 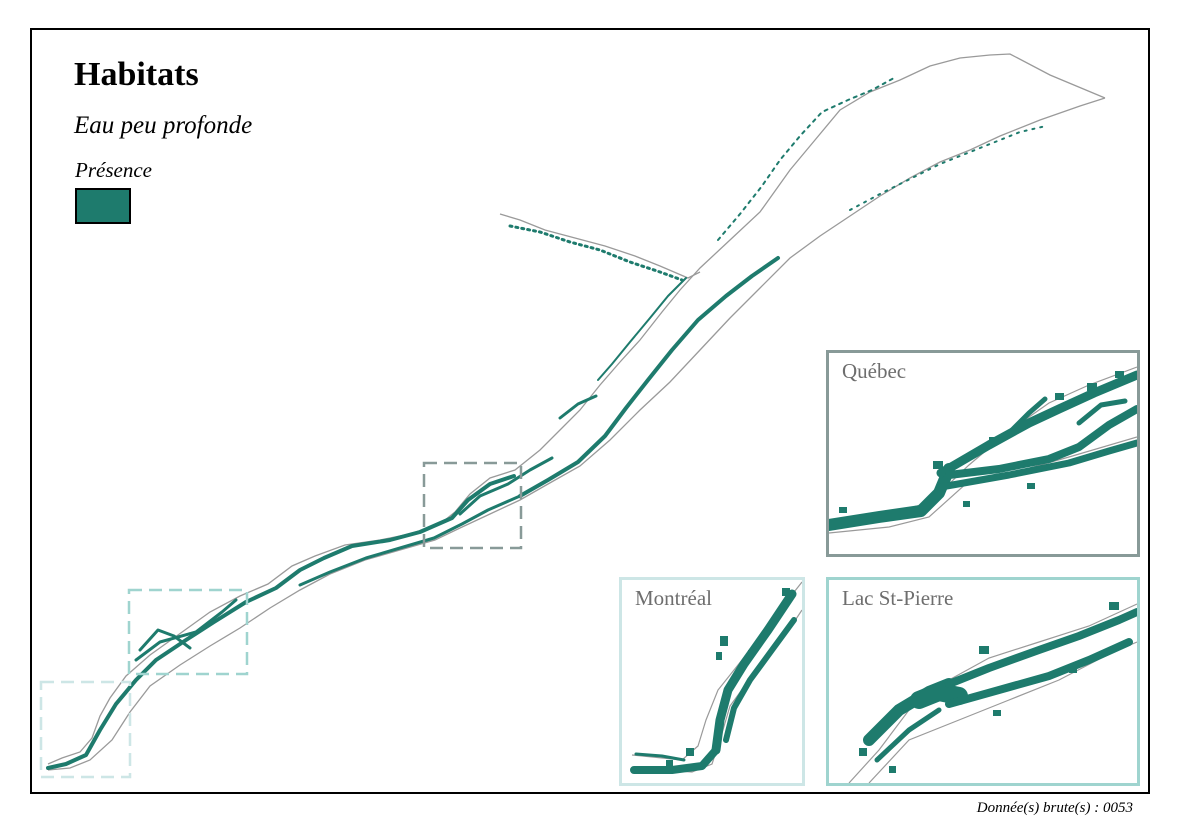 What do you see at coordinates (874, 371) in the screenshot?
I see `inset-quebec-label: Québec` at bounding box center [874, 371].